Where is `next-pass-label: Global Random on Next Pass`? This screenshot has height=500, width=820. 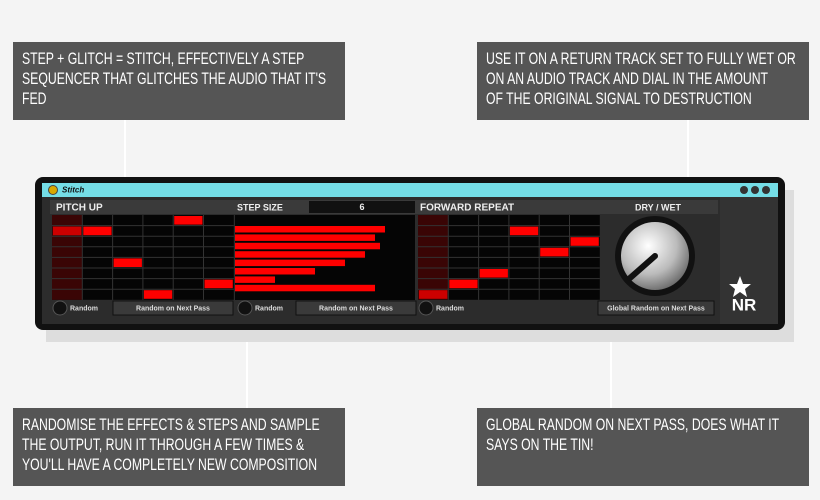 next-pass-label: Global Random on Next Pass is located at coordinates (656, 308).